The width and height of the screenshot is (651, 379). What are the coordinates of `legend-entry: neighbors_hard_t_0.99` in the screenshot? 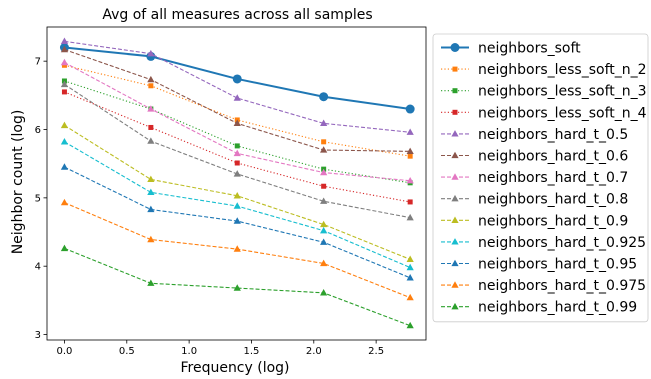 It's located at (539, 308).